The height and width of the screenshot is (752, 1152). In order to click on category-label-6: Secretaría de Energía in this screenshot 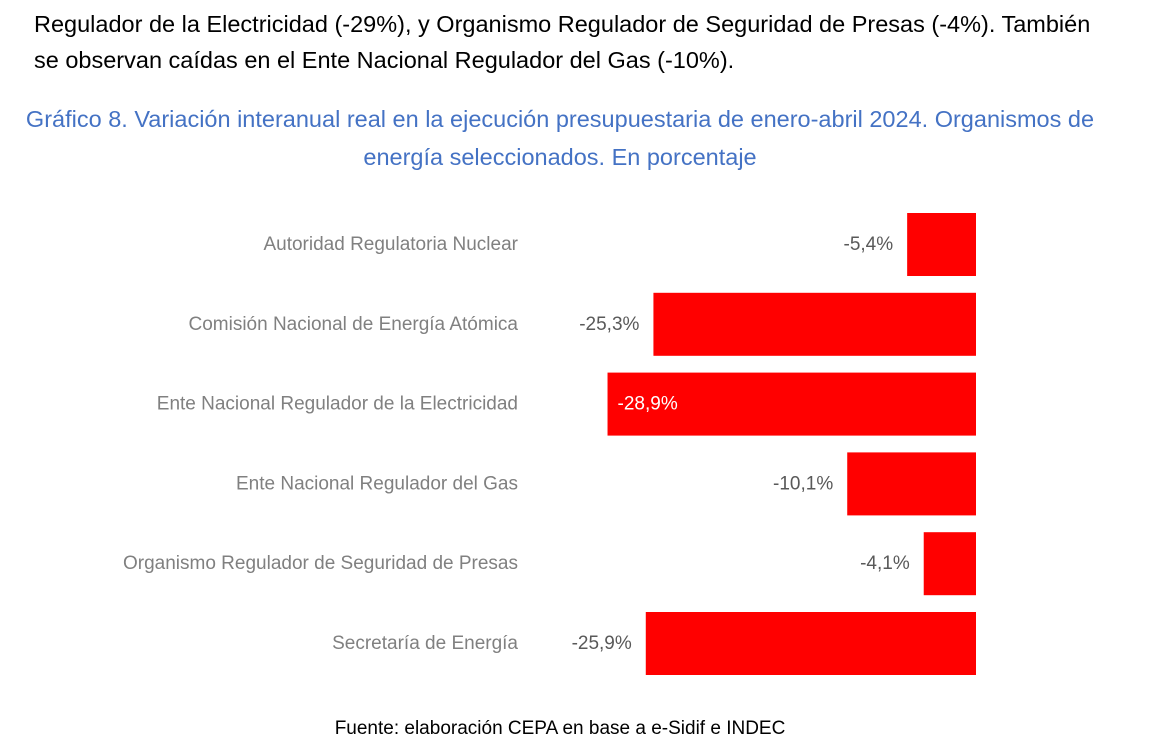, I will do `click(425, 643)`.